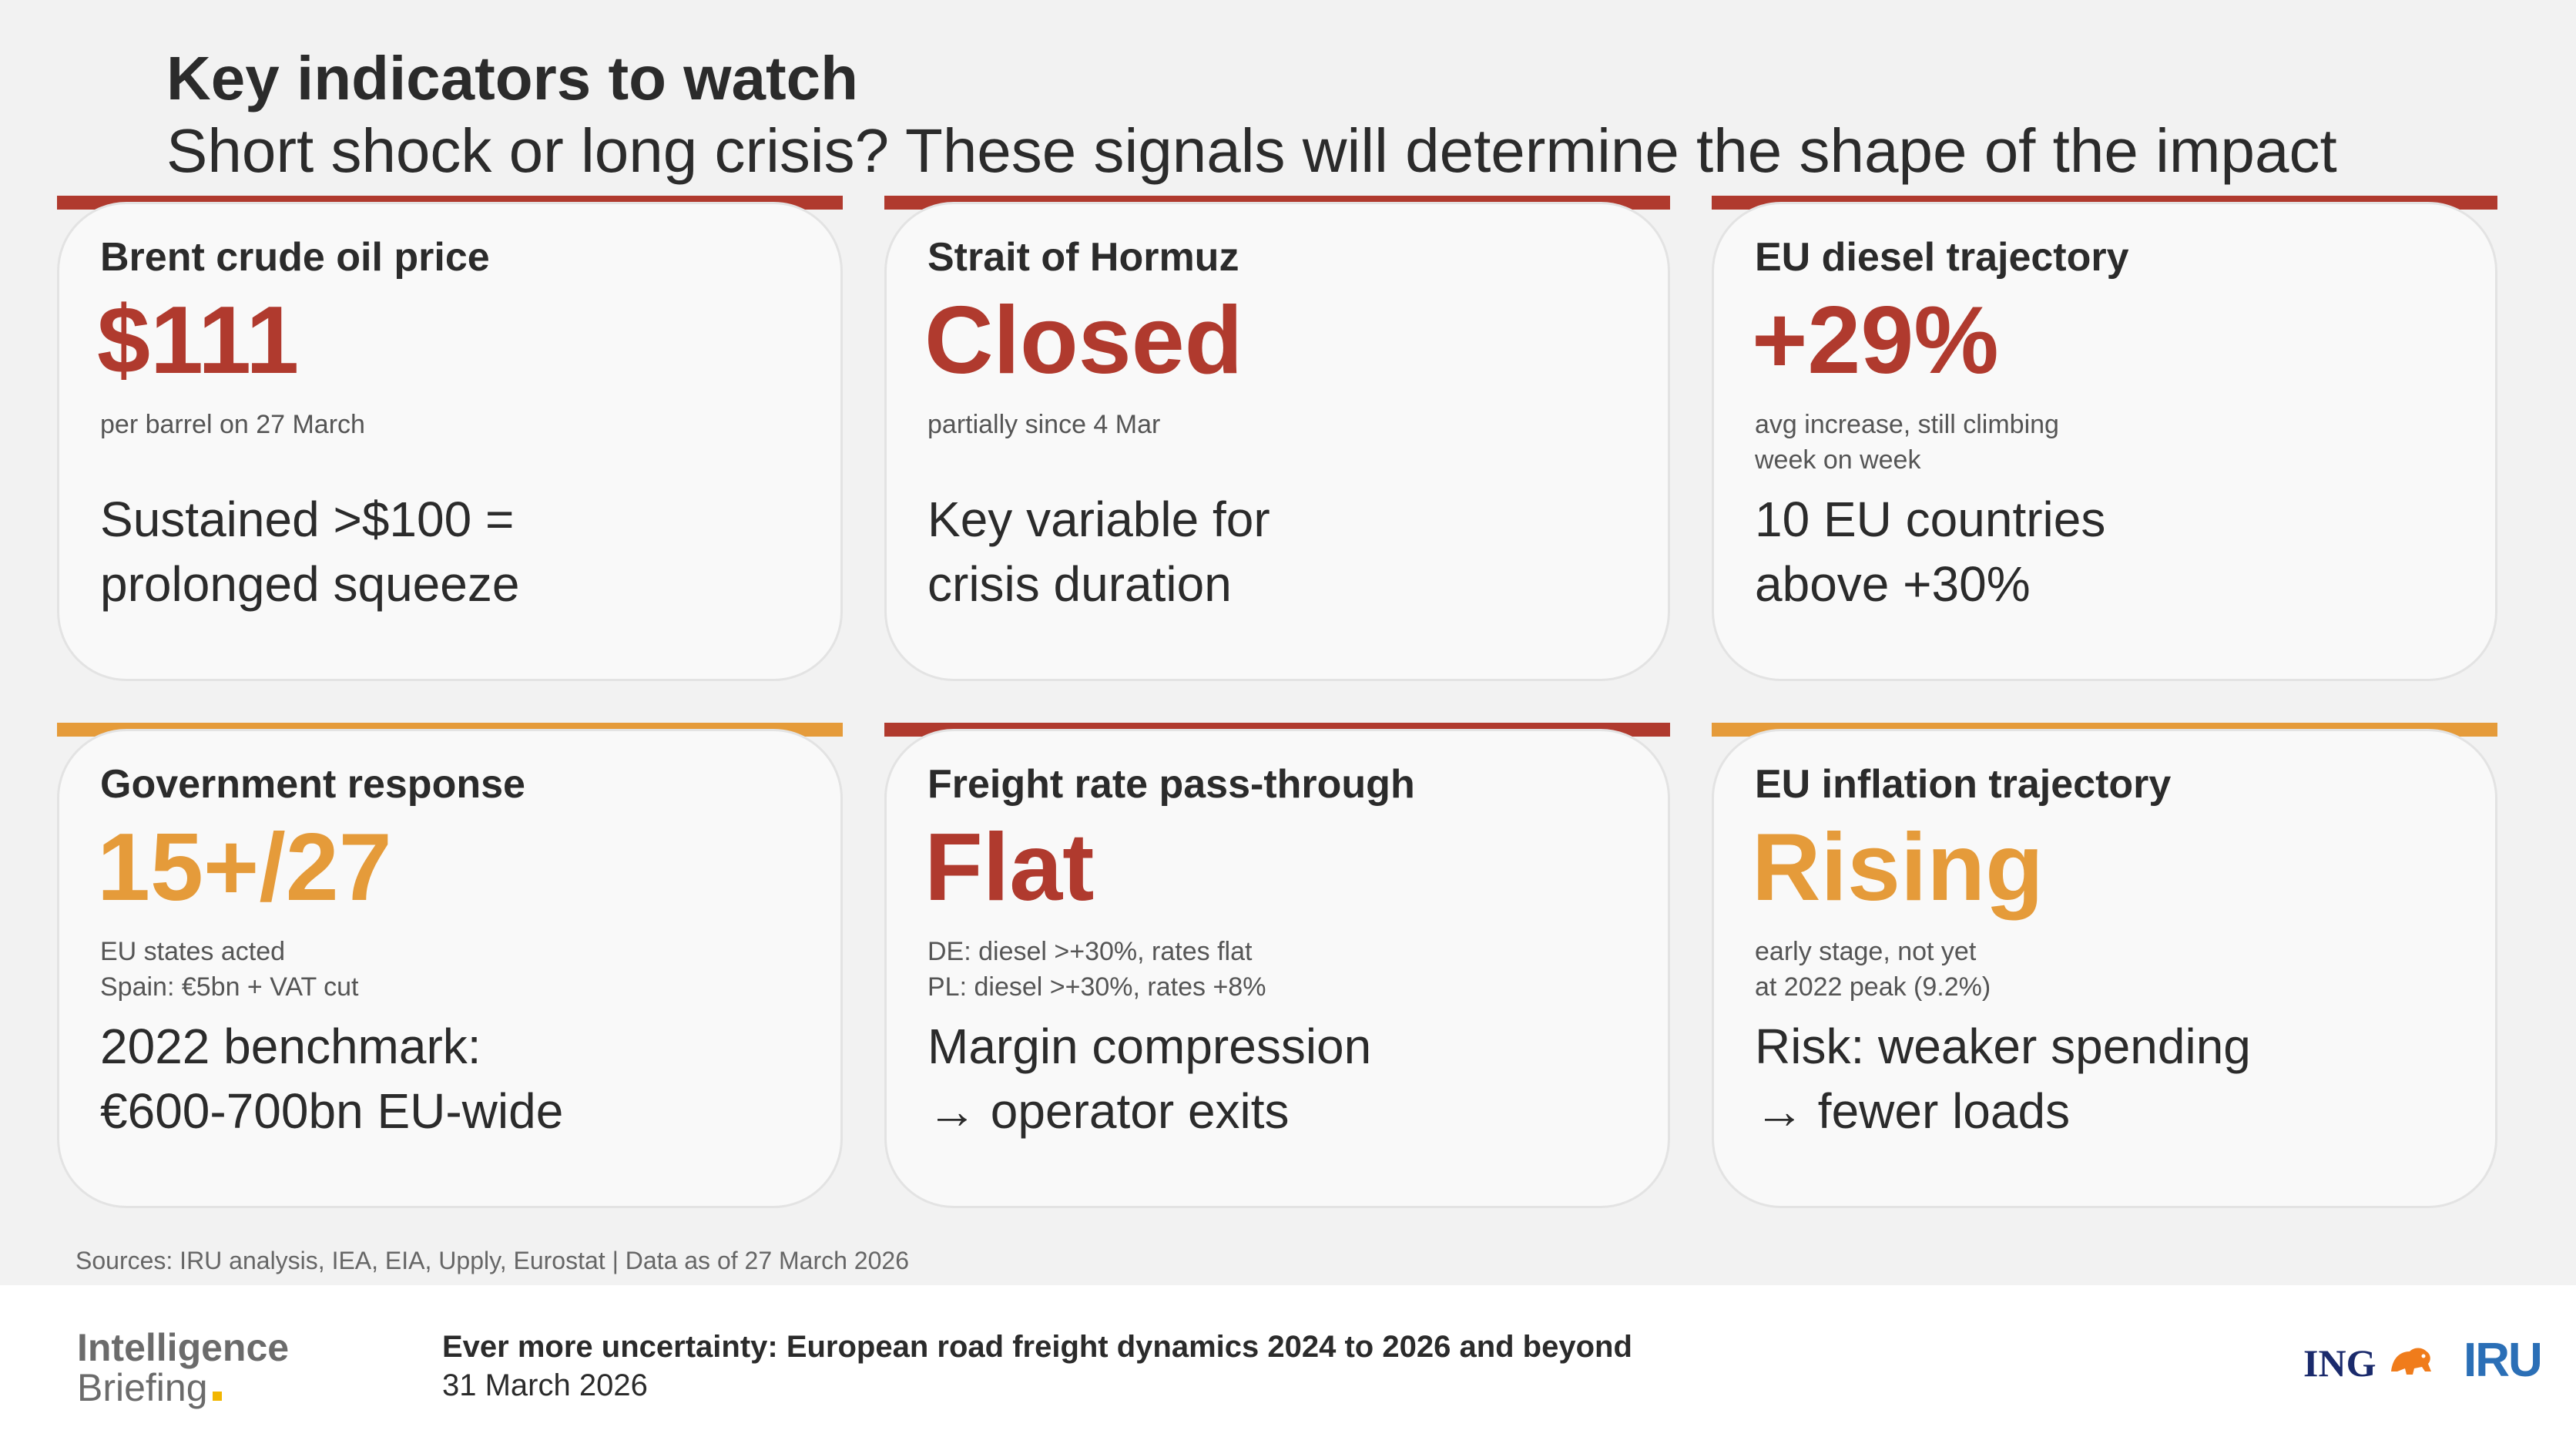  What do you see at coordinates (307, 519) in the screenshot?
I see `card-body-line: Sustained >$100 =` at bounding box center [307, 519].